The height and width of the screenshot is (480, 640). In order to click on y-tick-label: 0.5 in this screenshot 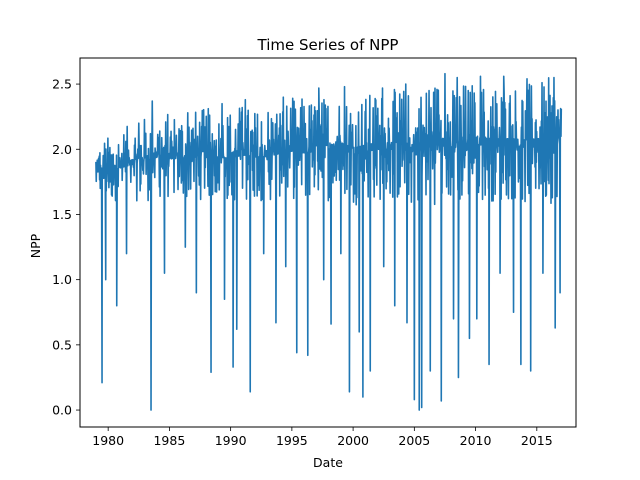, I will do `click(62, 344)`.